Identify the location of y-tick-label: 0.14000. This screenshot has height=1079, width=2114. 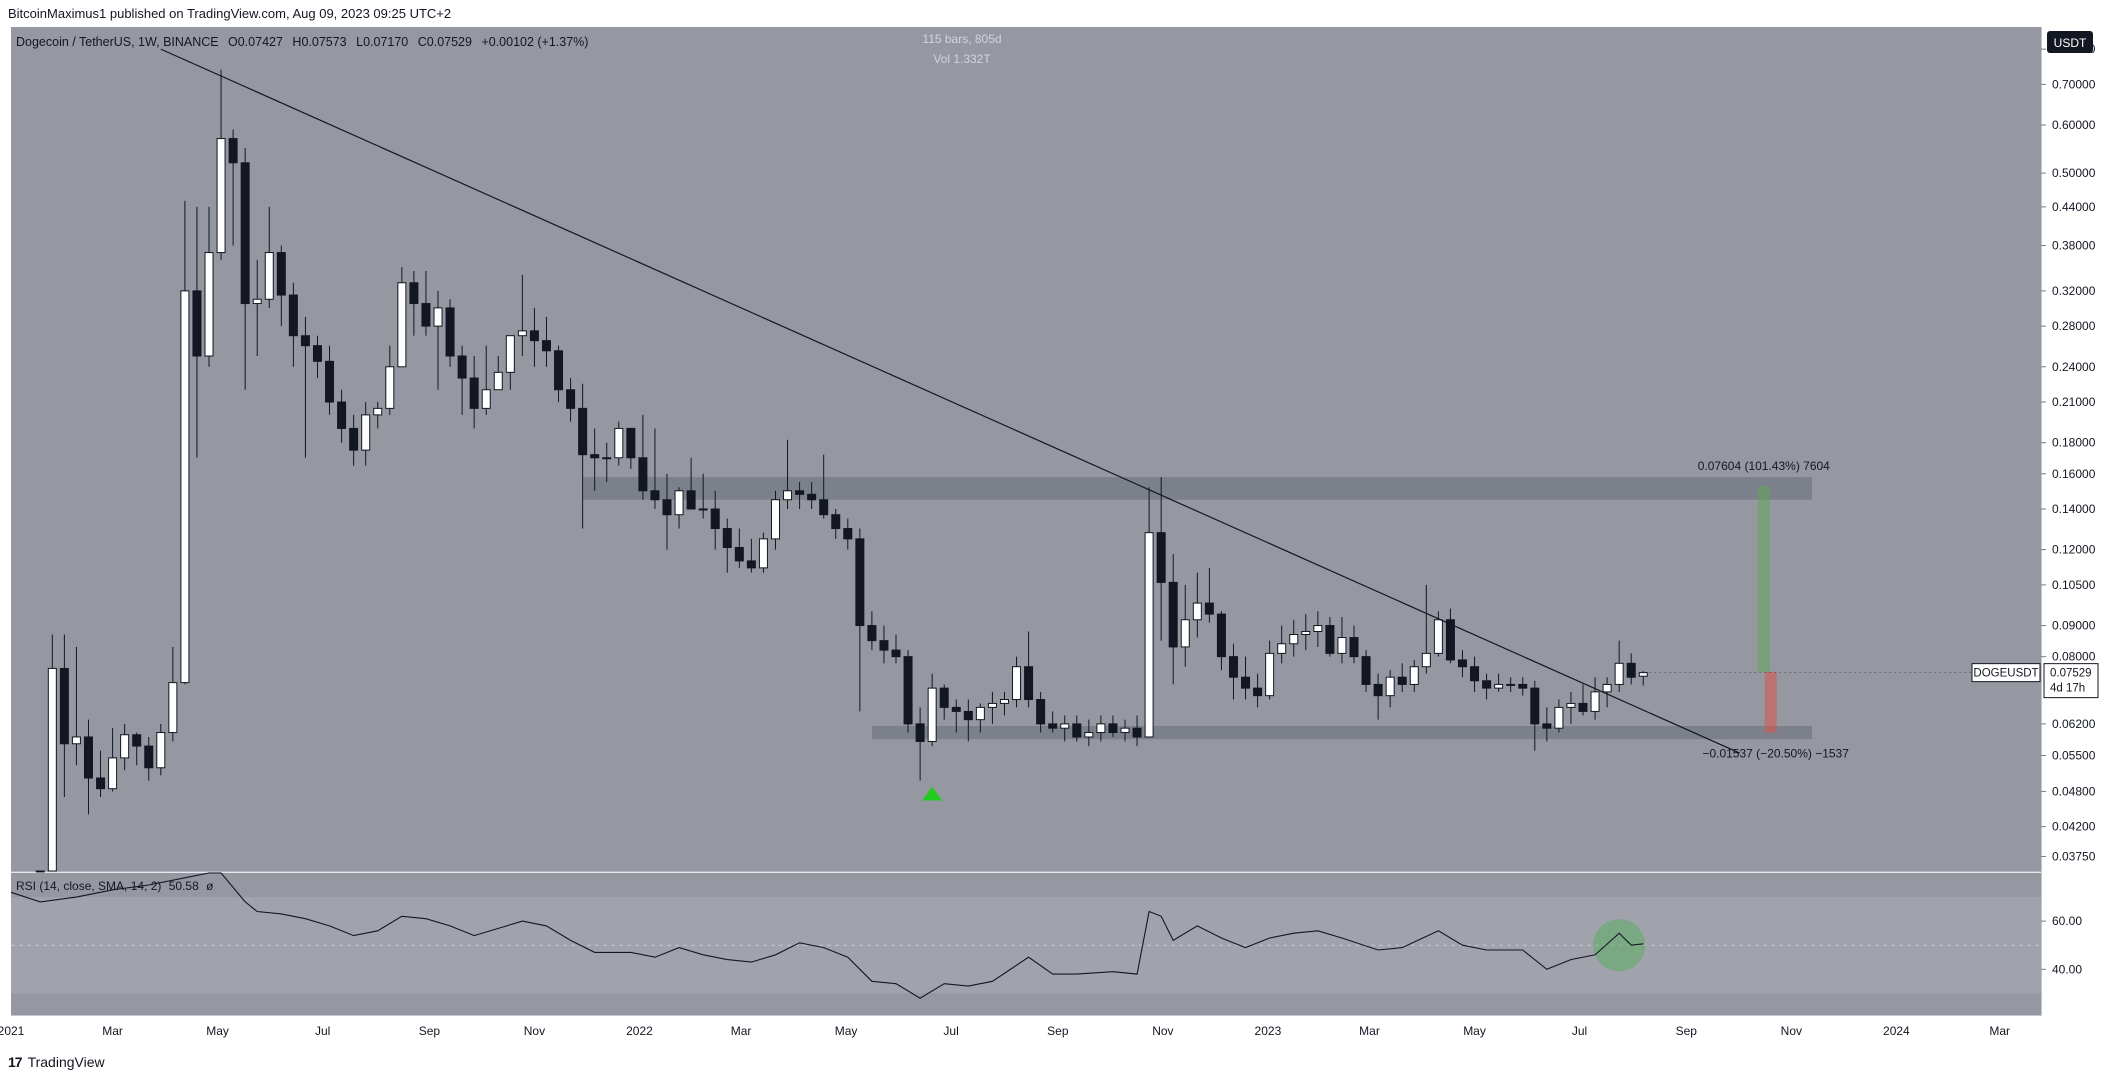
(2074, 509).